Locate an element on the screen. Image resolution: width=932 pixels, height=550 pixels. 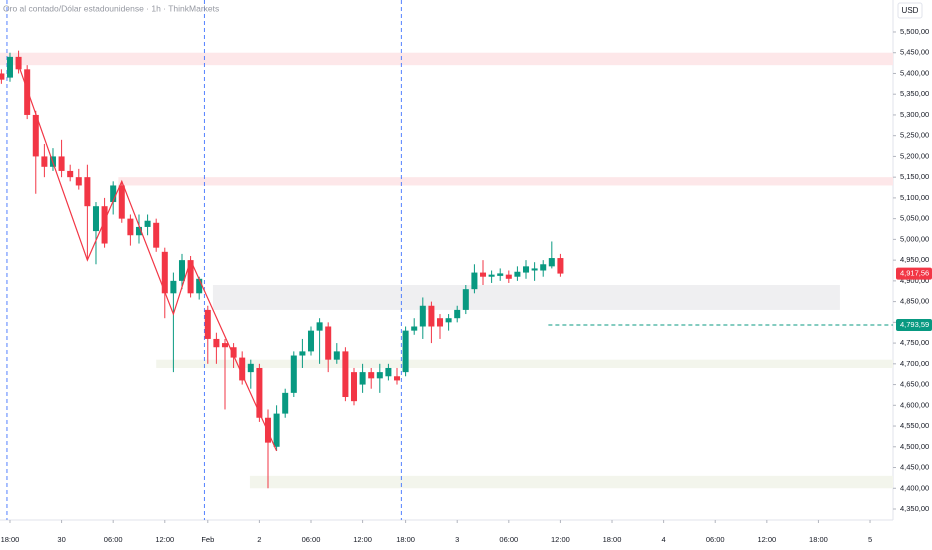
price-label: 4,793,59 is located at coordinates (914, 324).